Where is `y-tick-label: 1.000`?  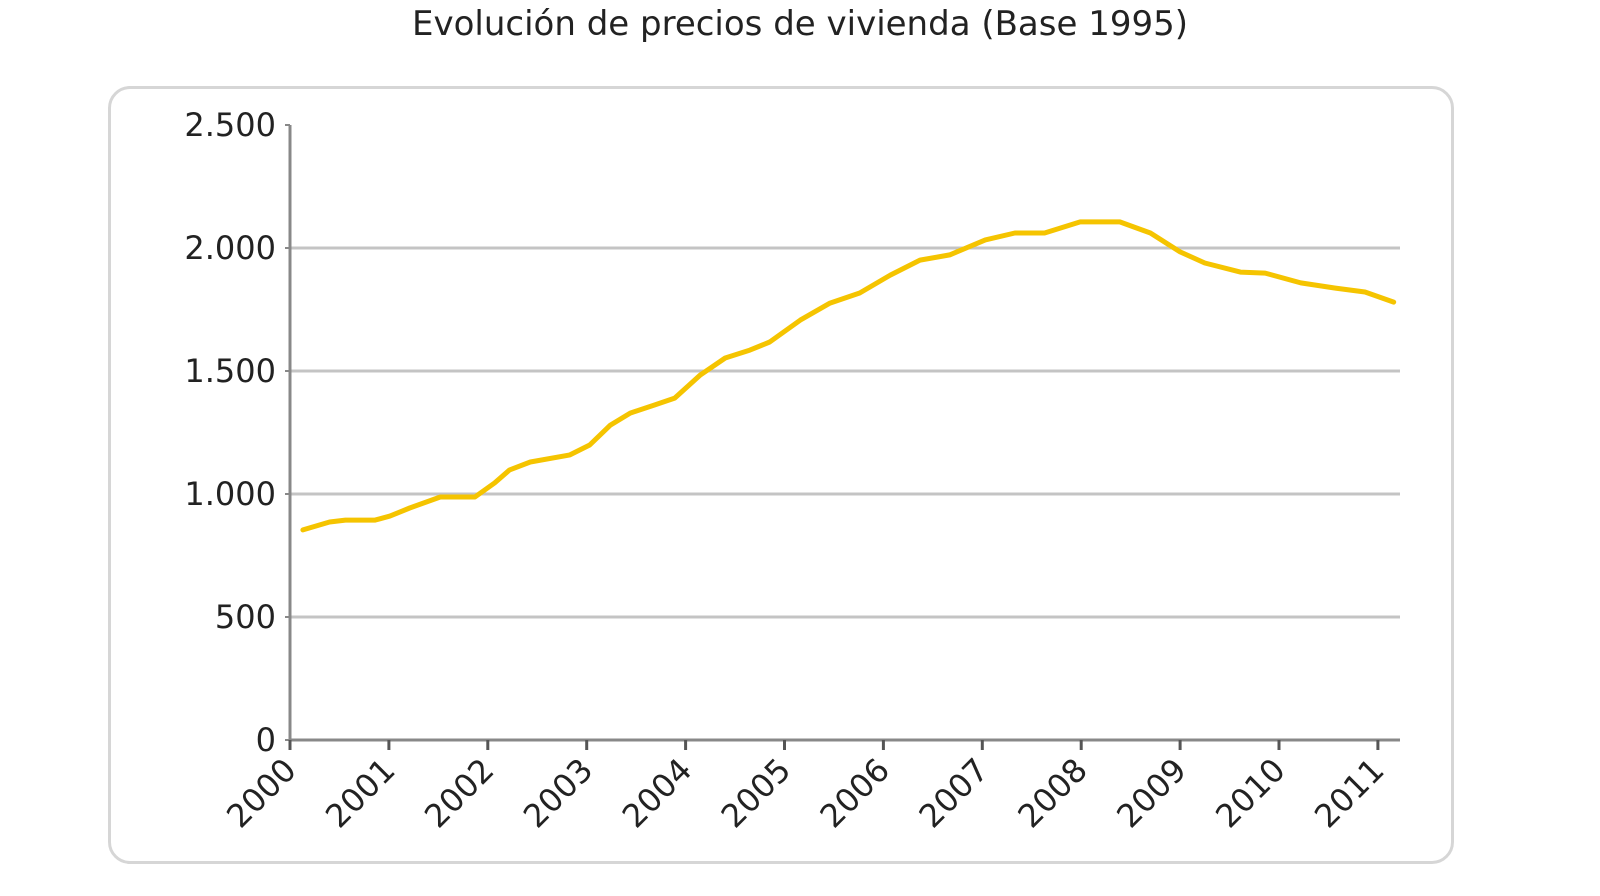
y-tick-label: 1.000 is located at coordinates (230, 494).